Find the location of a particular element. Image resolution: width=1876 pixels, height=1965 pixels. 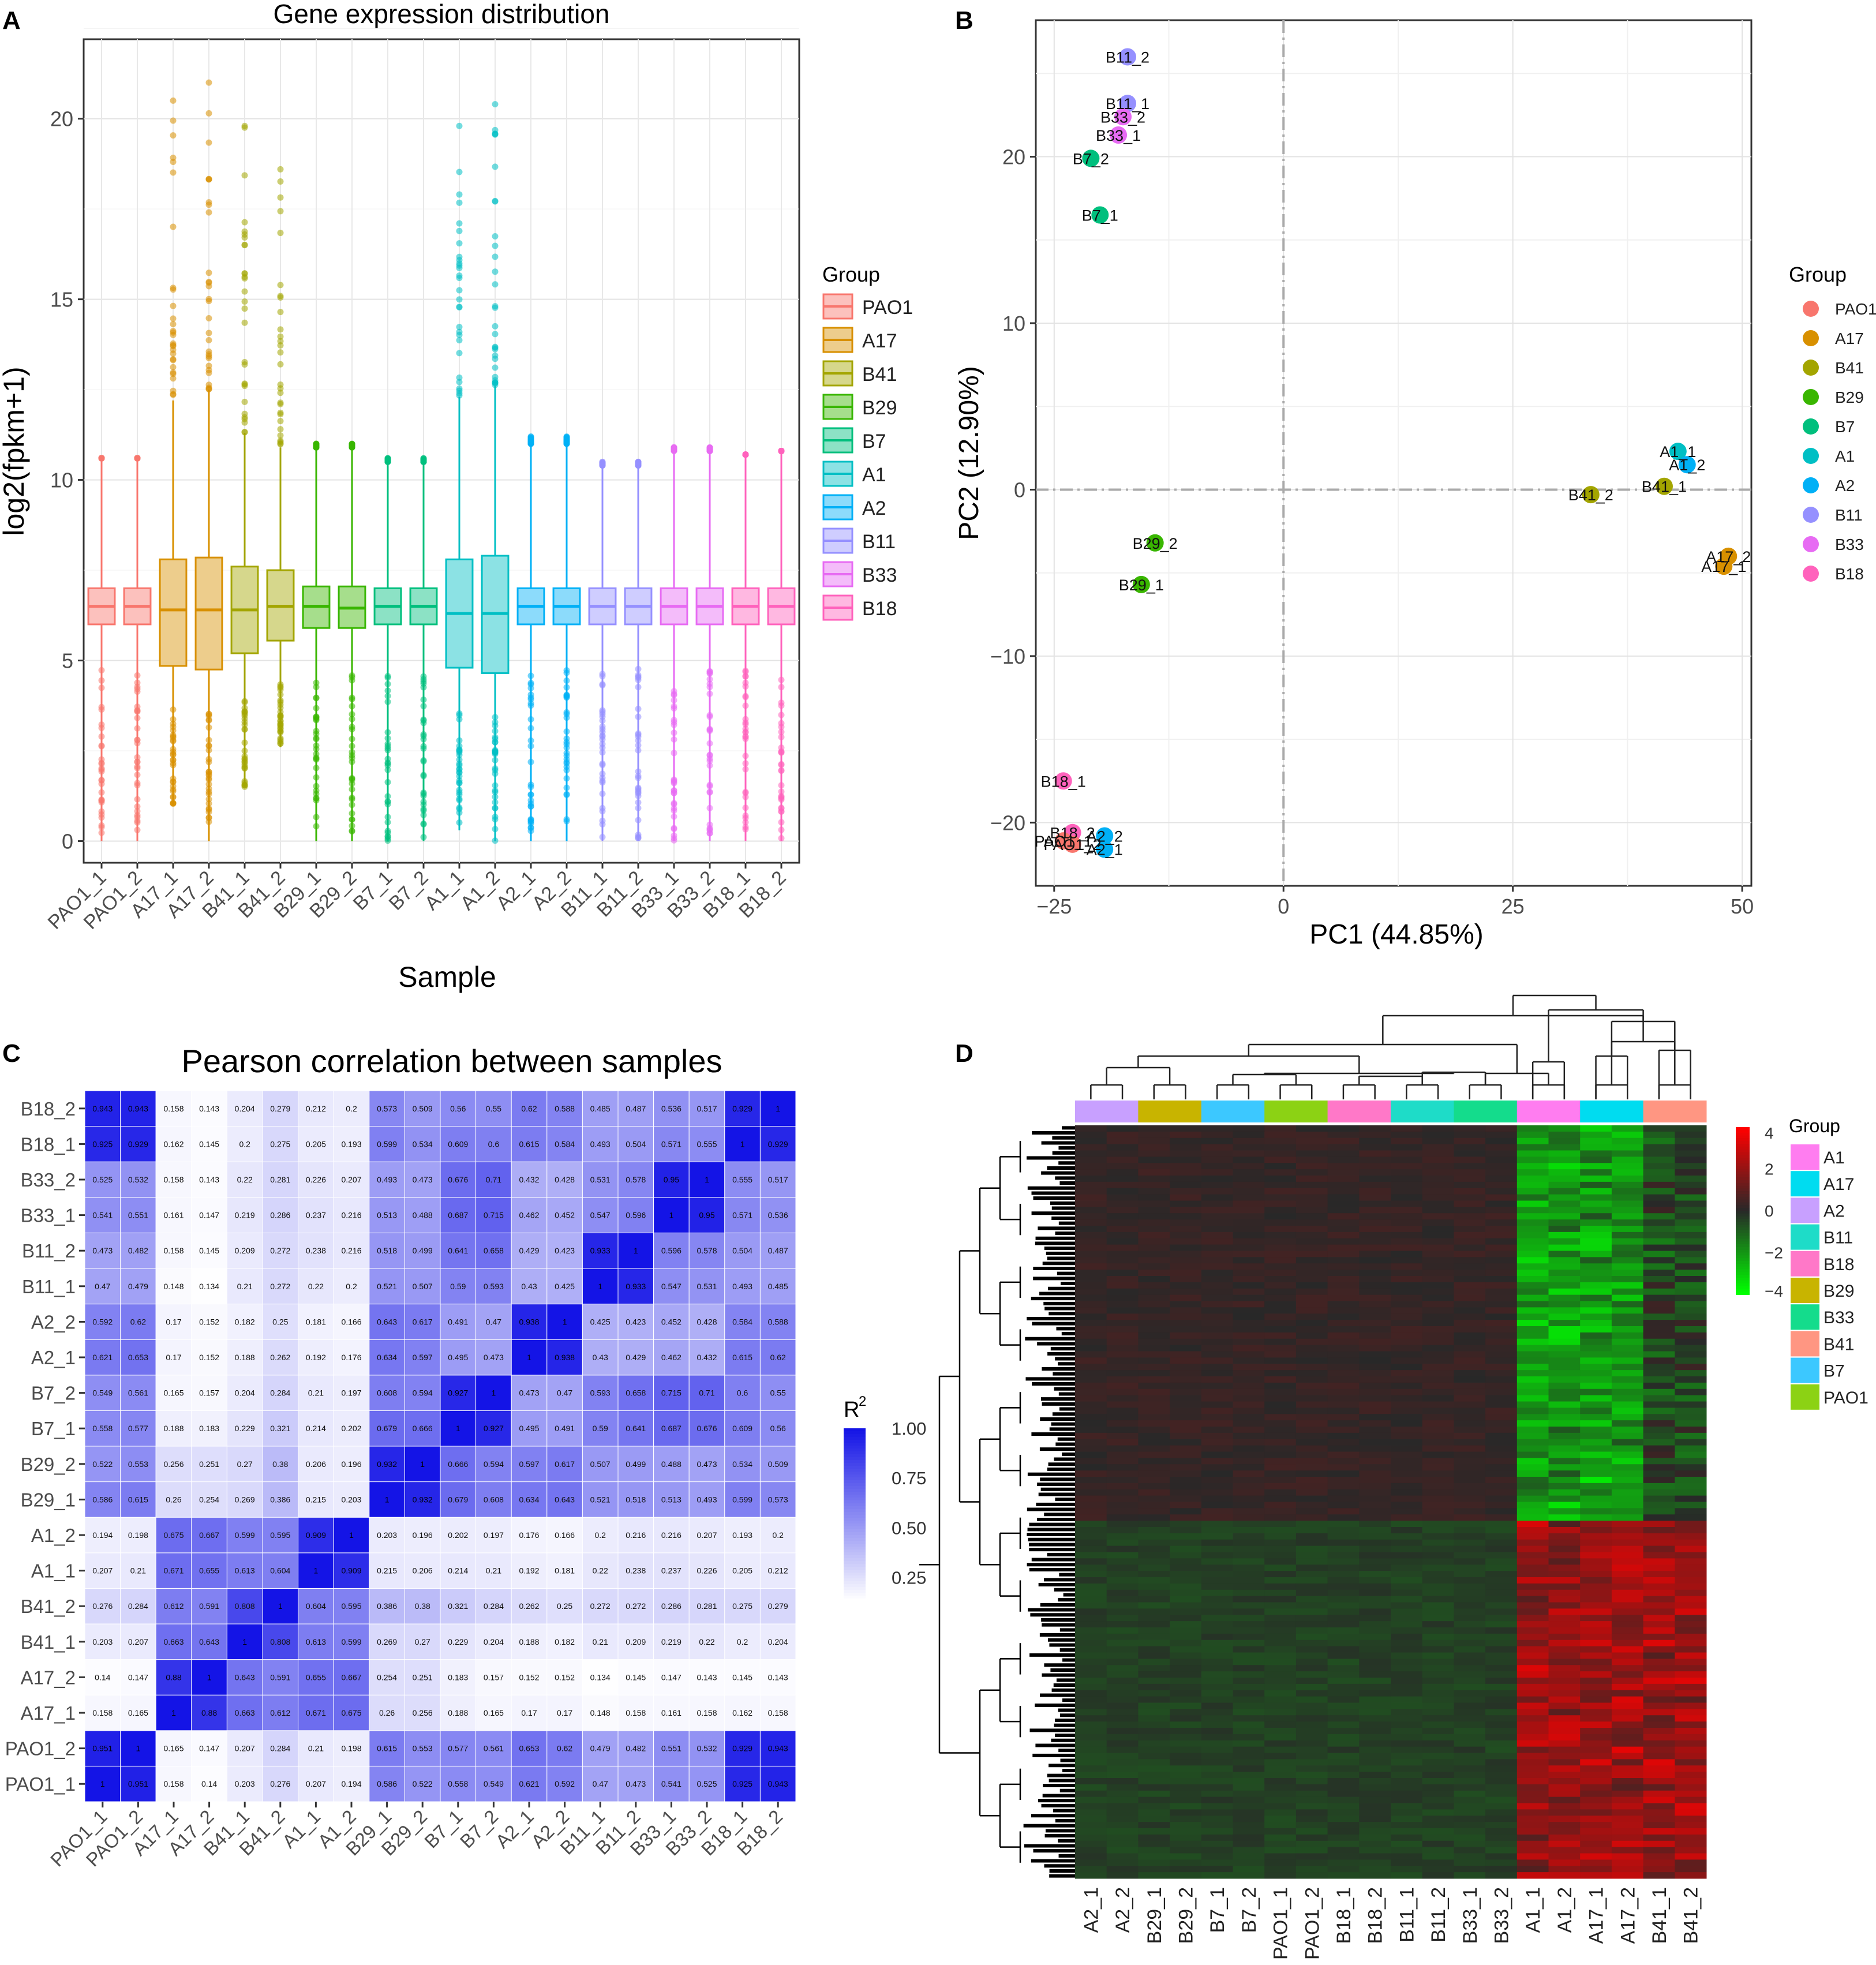

legend-label: PAO1 is located at coordinates (887, 308).